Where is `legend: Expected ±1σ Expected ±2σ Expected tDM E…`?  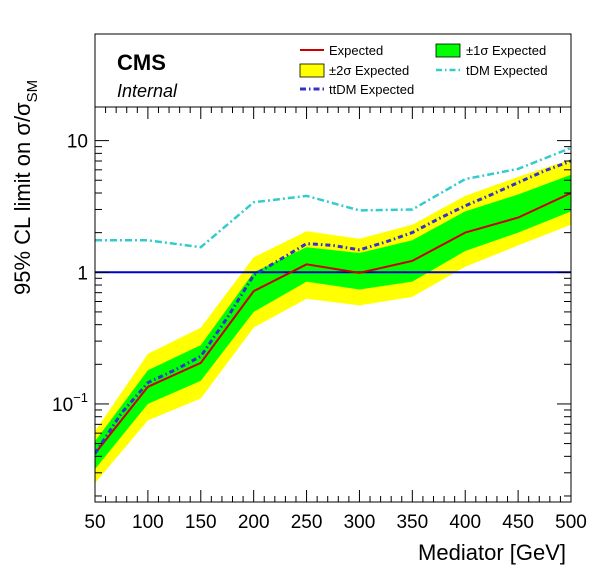 legend: Expected ±1σ Expected ±2σ Expected tDM E… is located at coordinates (423, 70).